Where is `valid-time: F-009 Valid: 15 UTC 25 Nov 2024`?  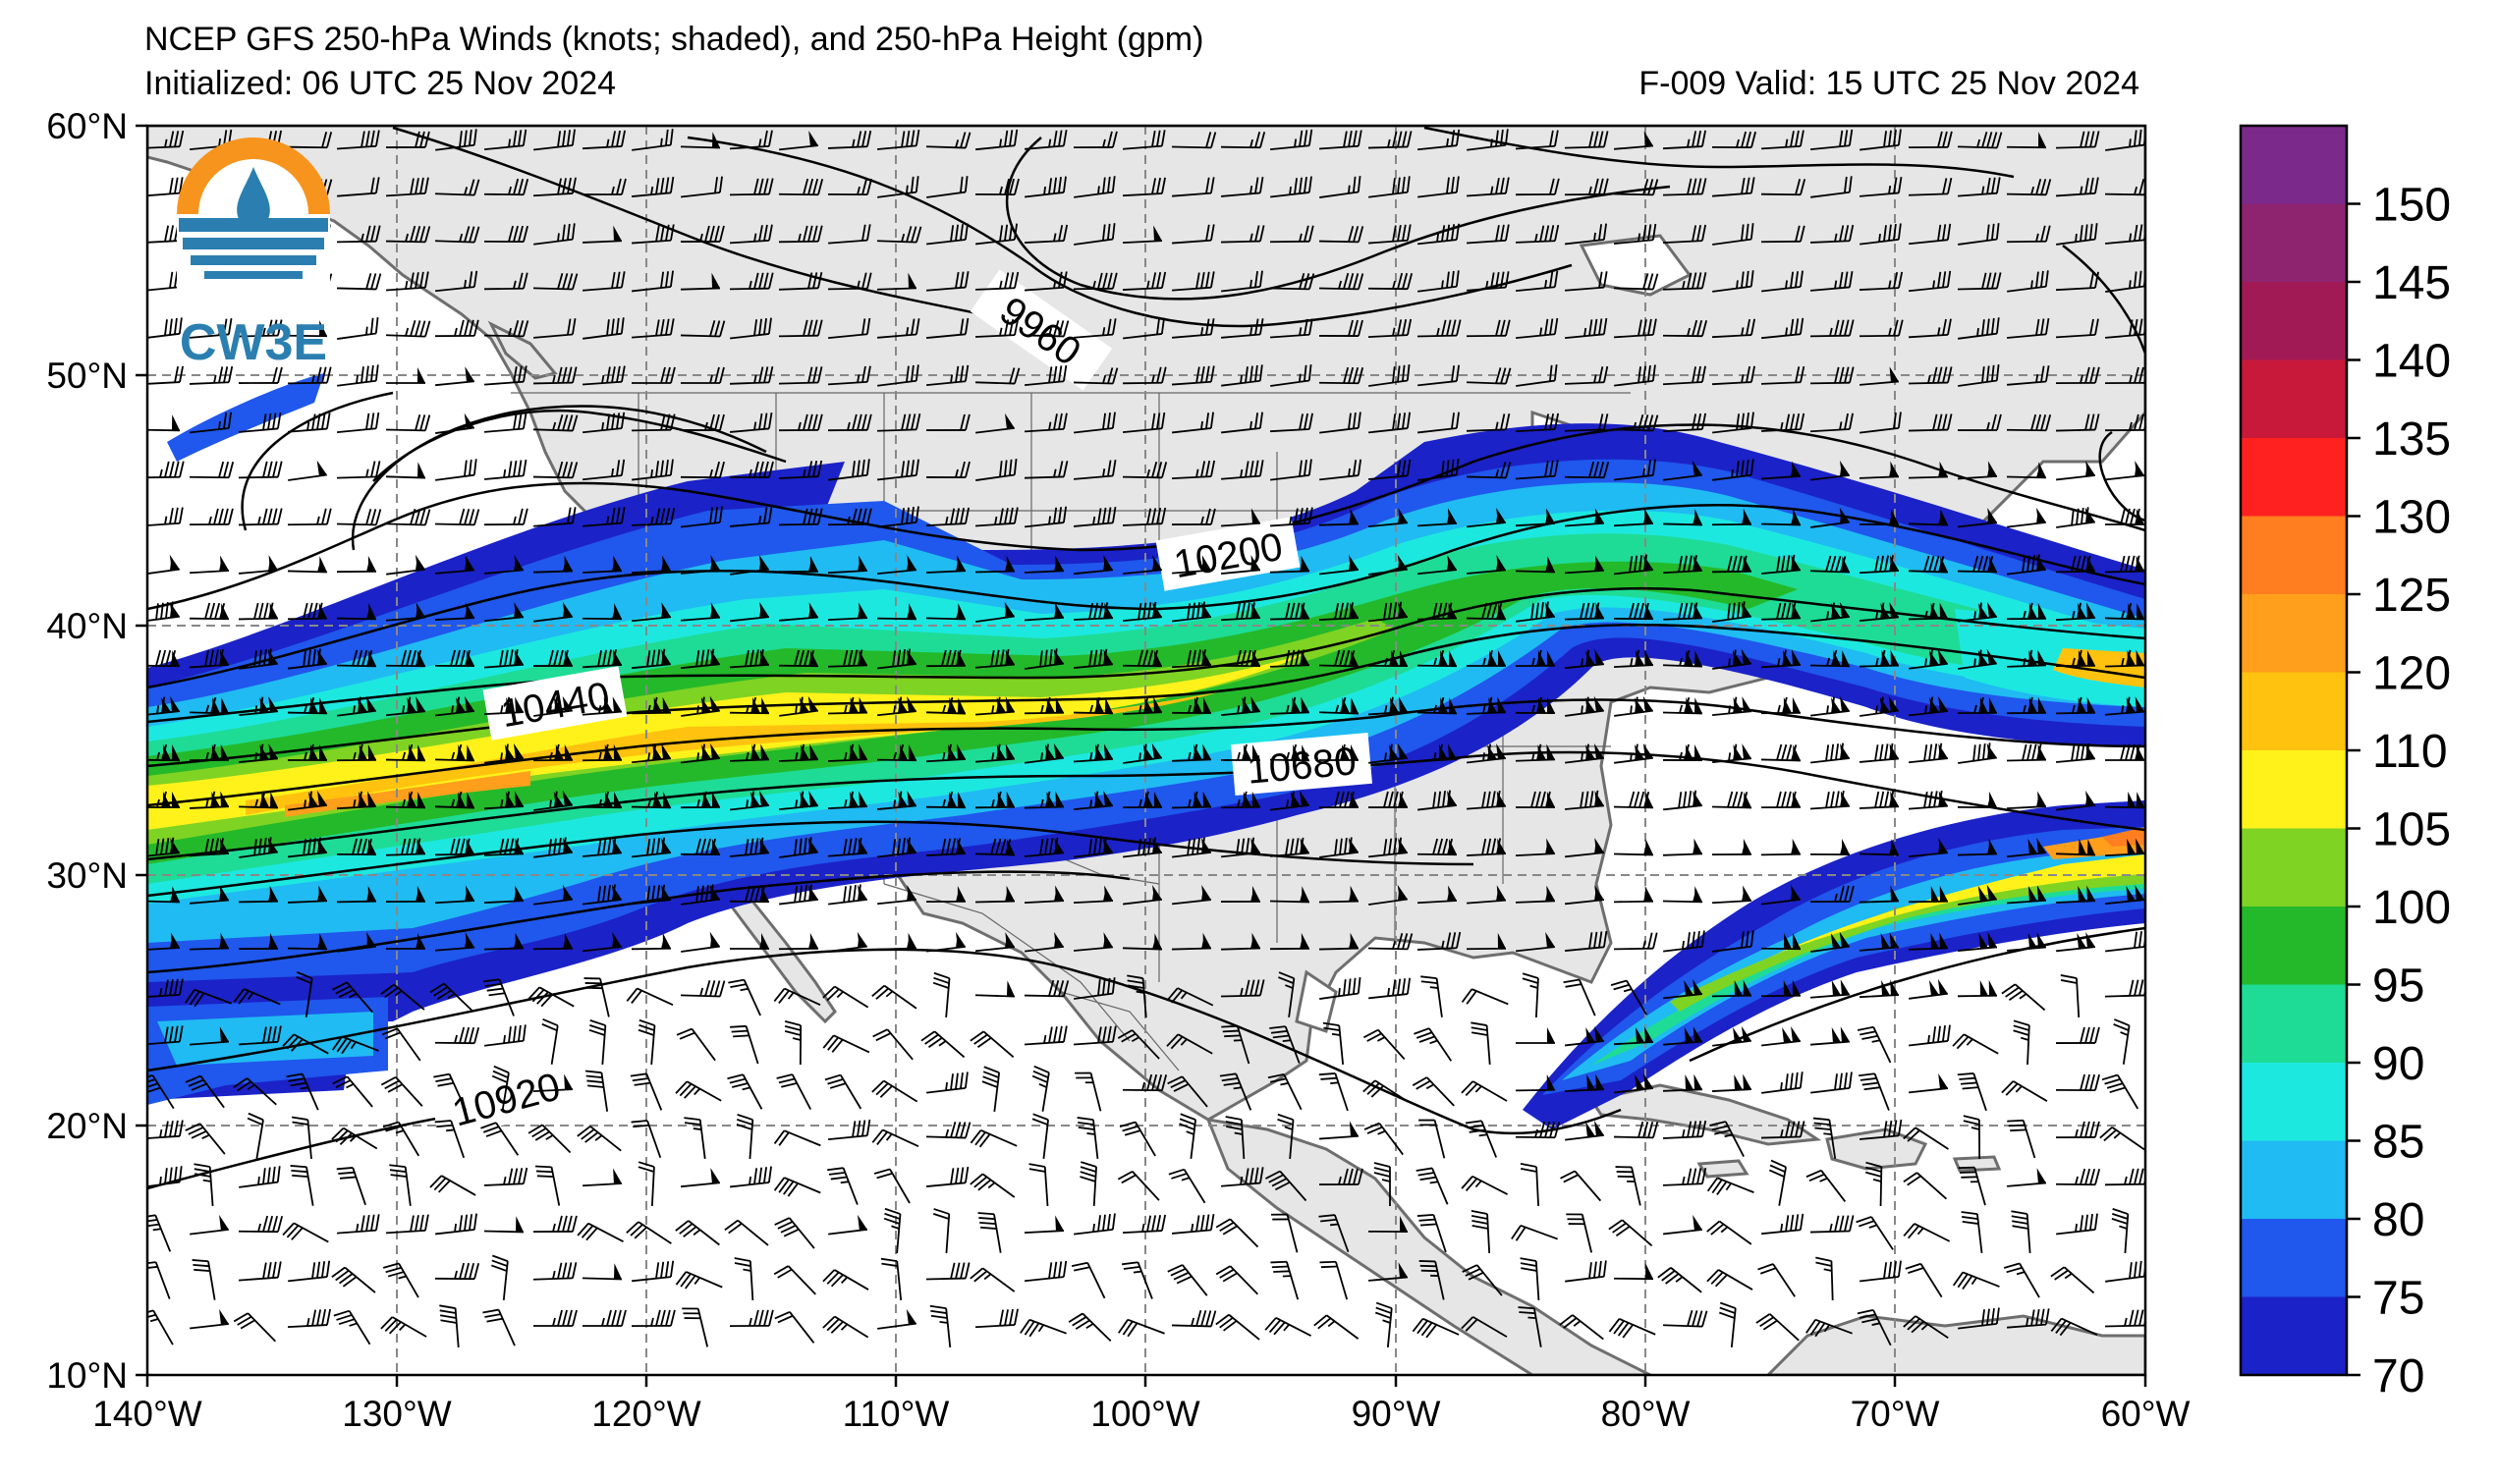
valid-time: F-009 Valid: 15 UTC 25 Nov 2024 is located at coordinates (1888, 83).